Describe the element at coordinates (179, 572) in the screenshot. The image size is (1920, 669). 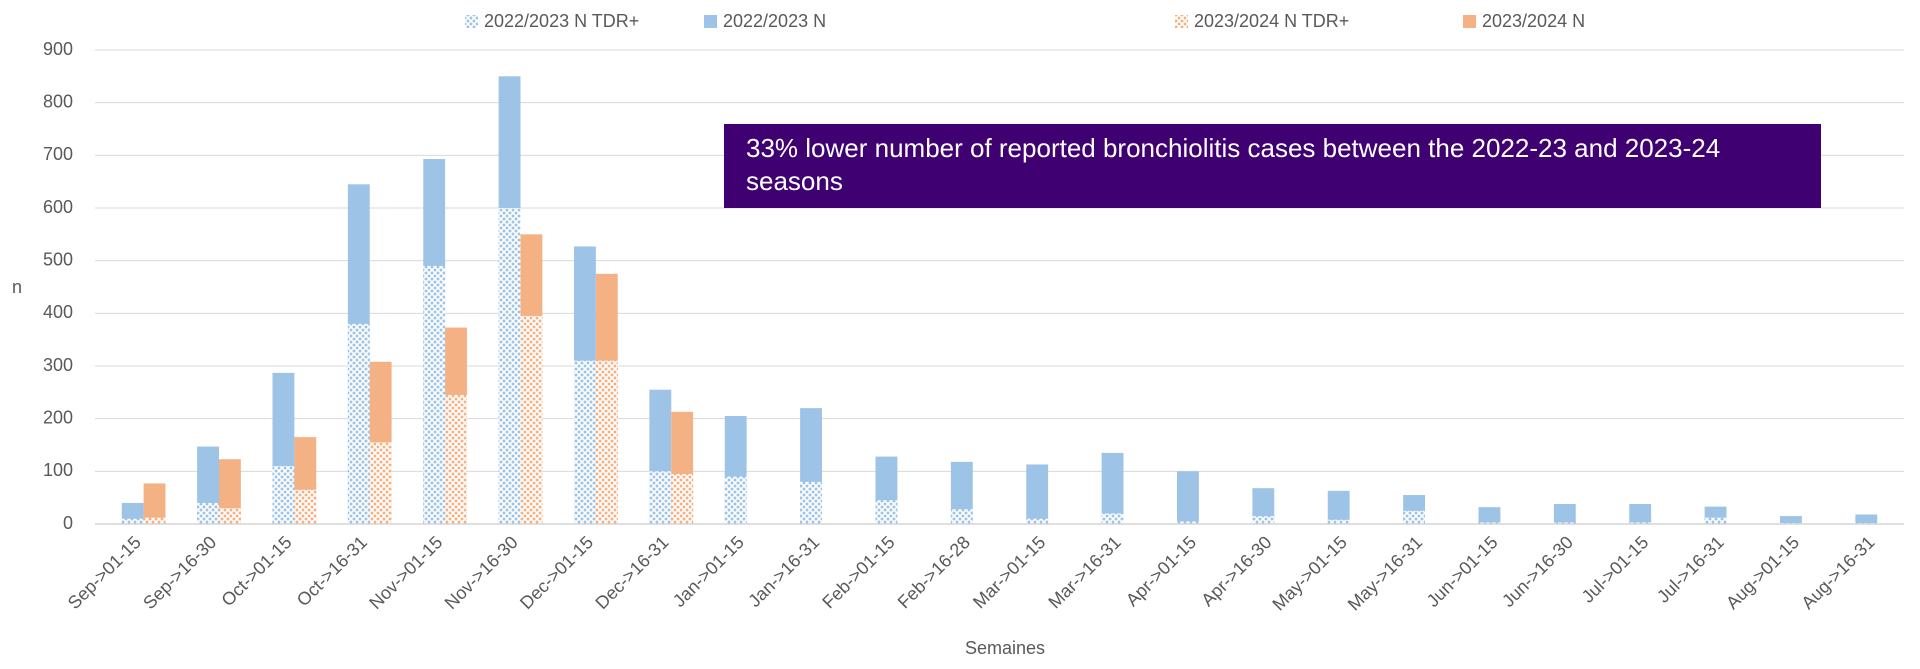
I see `x-tick-label: Sep->16-30` at that location.